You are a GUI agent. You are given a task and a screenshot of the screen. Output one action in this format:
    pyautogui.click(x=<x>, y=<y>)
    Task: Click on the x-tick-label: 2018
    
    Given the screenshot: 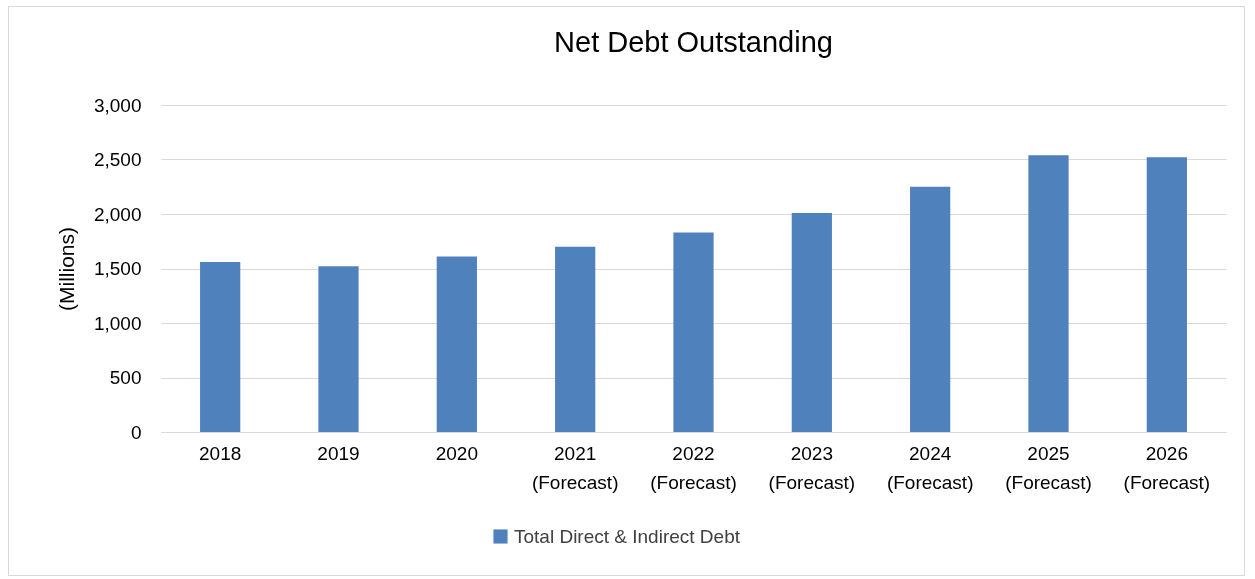 What is the action you would take?
    pyautogui.click(x=220, y=453)
    